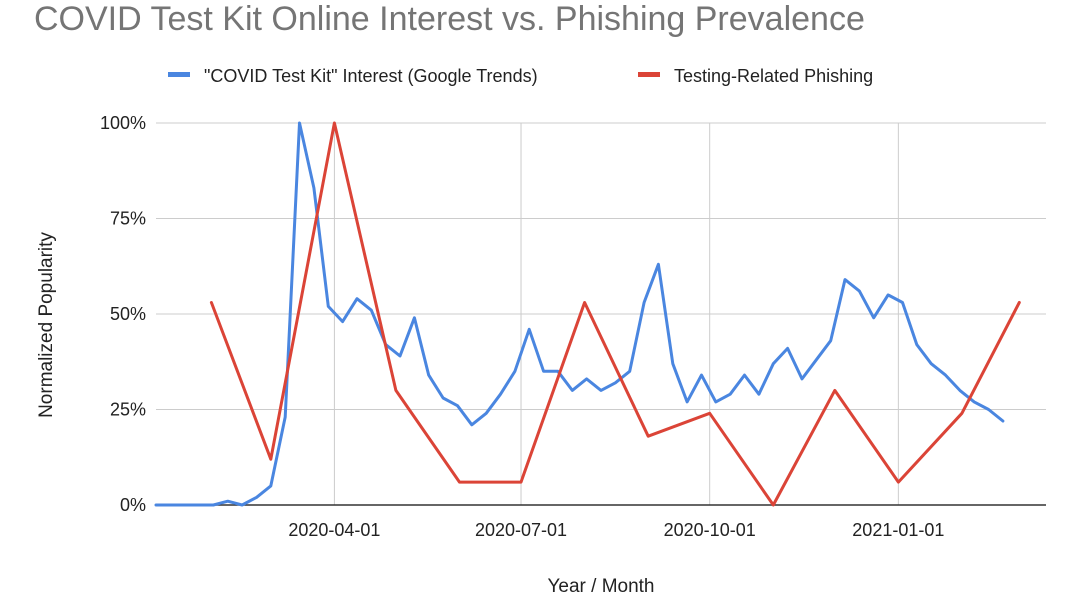 This screenshot has height=600, width=1080. Describe the element at coordinates (649, 74) in the screenshot. I see `legend-swatch-phishing` at that location.